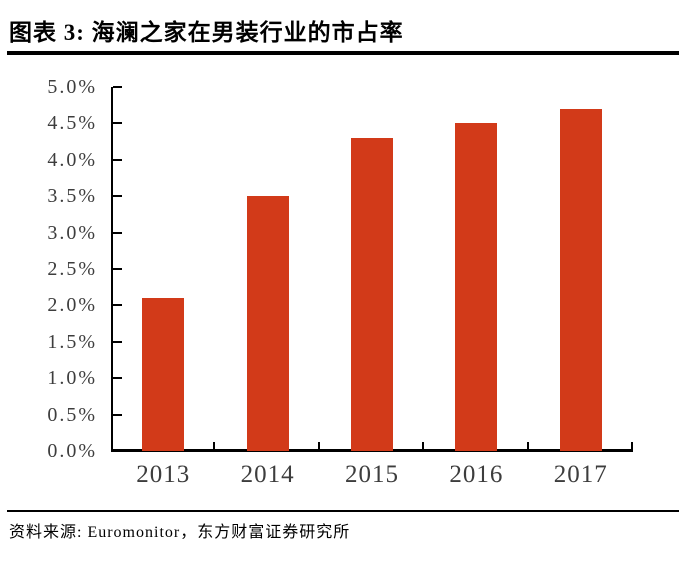 This screenshot has width=686, height=570. Describe the element at coordinates (476, 287) in the screenshot. I see `bar-2016` at that location.